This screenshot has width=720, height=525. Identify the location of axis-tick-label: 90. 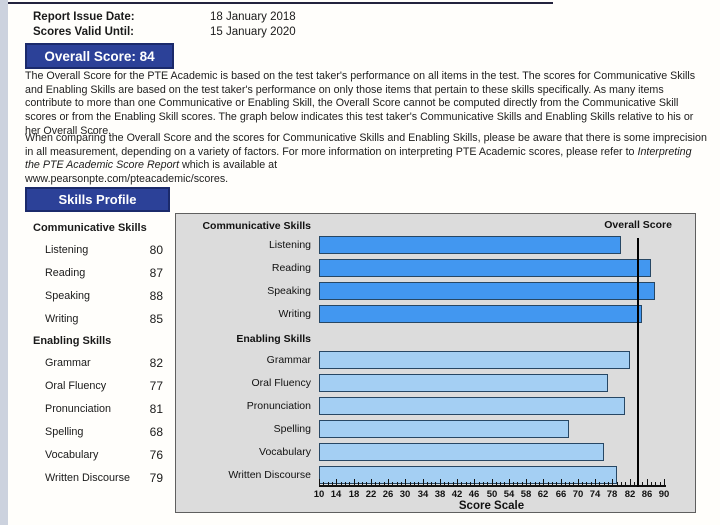
(664, 494).